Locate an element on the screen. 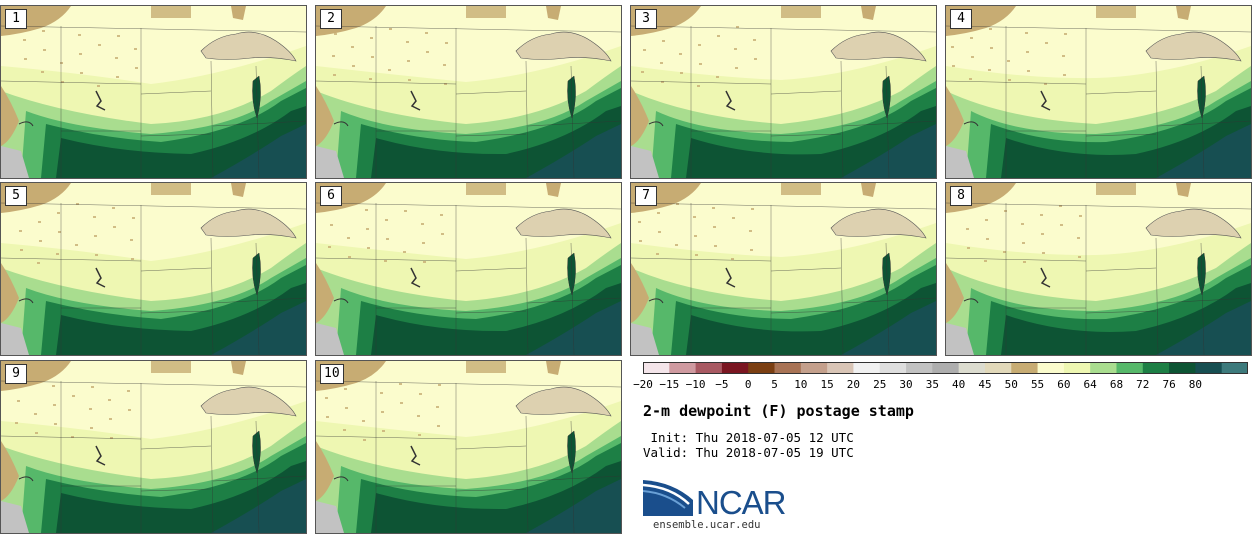  valid-time: Valid: Thu 2018-07-05 19 UTC is located at coordinates (748, 452).